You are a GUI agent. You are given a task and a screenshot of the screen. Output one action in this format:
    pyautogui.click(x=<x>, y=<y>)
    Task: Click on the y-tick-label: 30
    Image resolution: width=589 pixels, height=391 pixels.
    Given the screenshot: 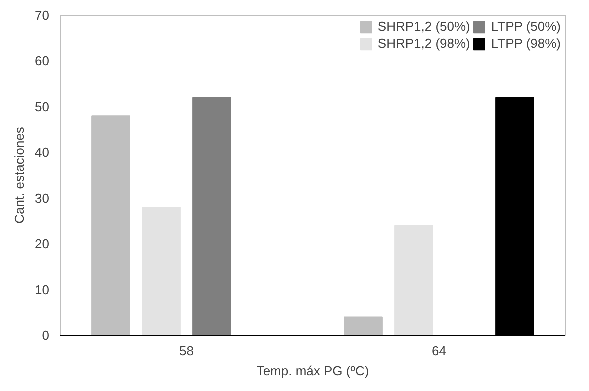 What is the action you would take?
    pyautogui.click(x=42, y=198)
    